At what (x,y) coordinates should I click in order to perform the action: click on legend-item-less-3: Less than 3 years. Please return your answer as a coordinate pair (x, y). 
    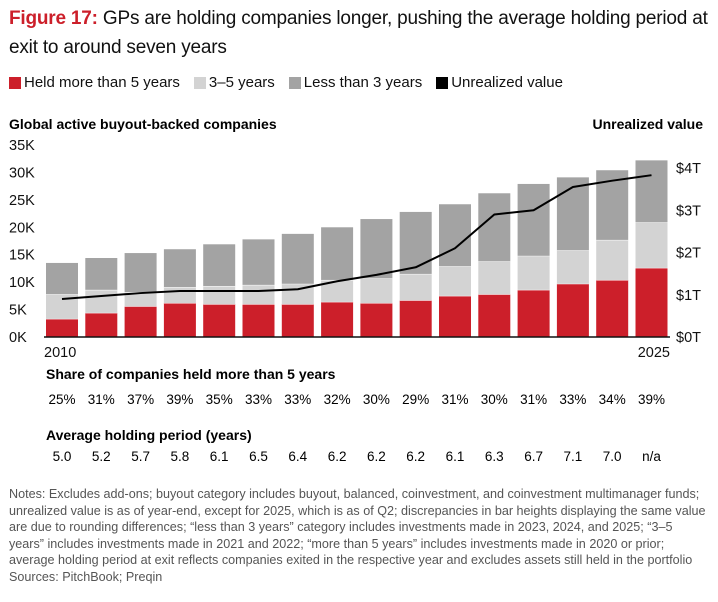
    Looking at the image, I should click on (355, 82).